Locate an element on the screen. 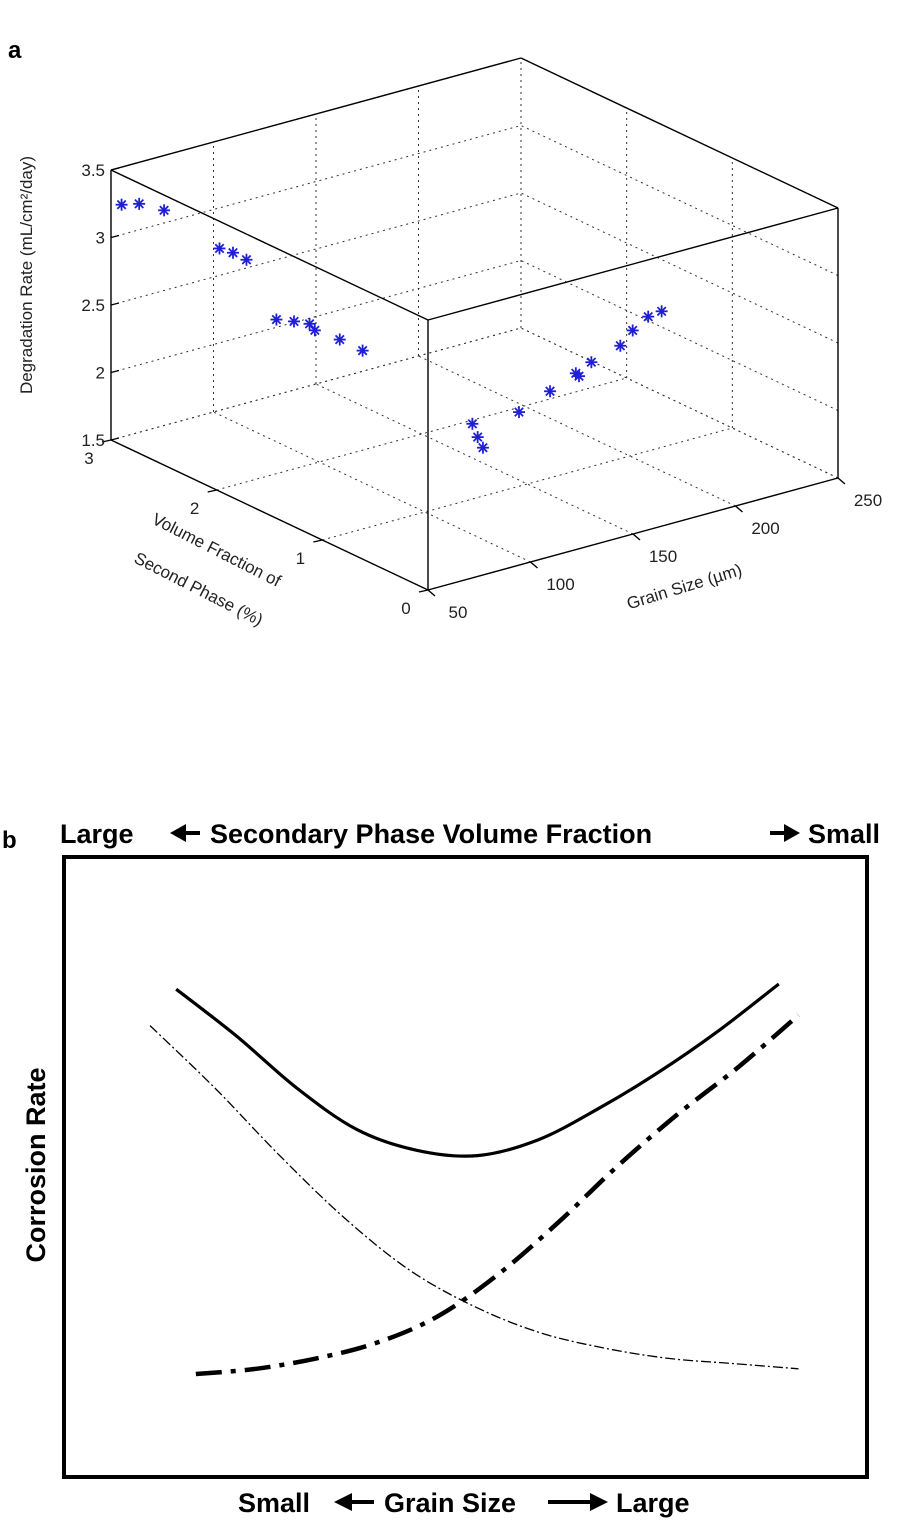  x-axis-label: Grain Size (µm) is located at coordinates (685, 586).